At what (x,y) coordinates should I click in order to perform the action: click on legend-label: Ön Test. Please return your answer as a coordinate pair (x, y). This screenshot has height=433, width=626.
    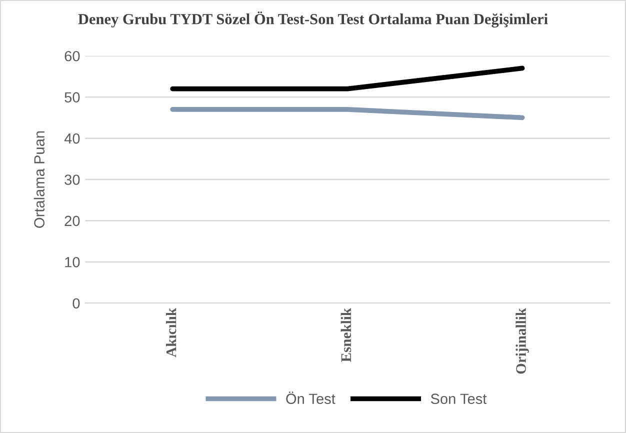
    Looking at the image, I should click on (311, 398).